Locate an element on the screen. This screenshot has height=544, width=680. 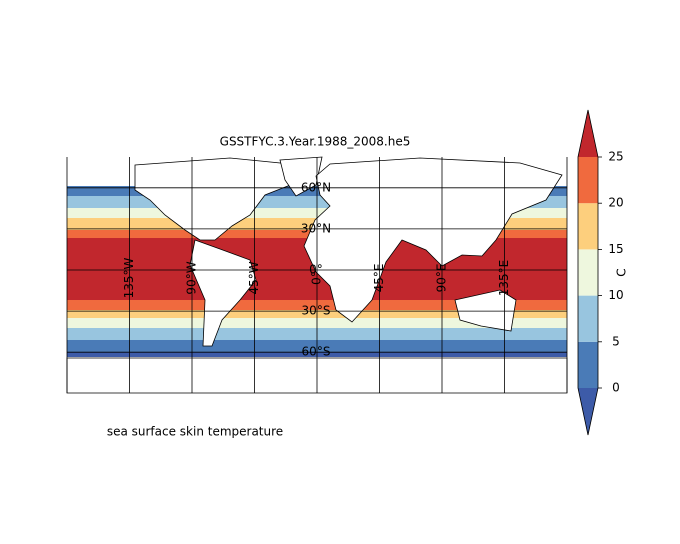
lon-label: 90°E is located at coordinates (442, 278).